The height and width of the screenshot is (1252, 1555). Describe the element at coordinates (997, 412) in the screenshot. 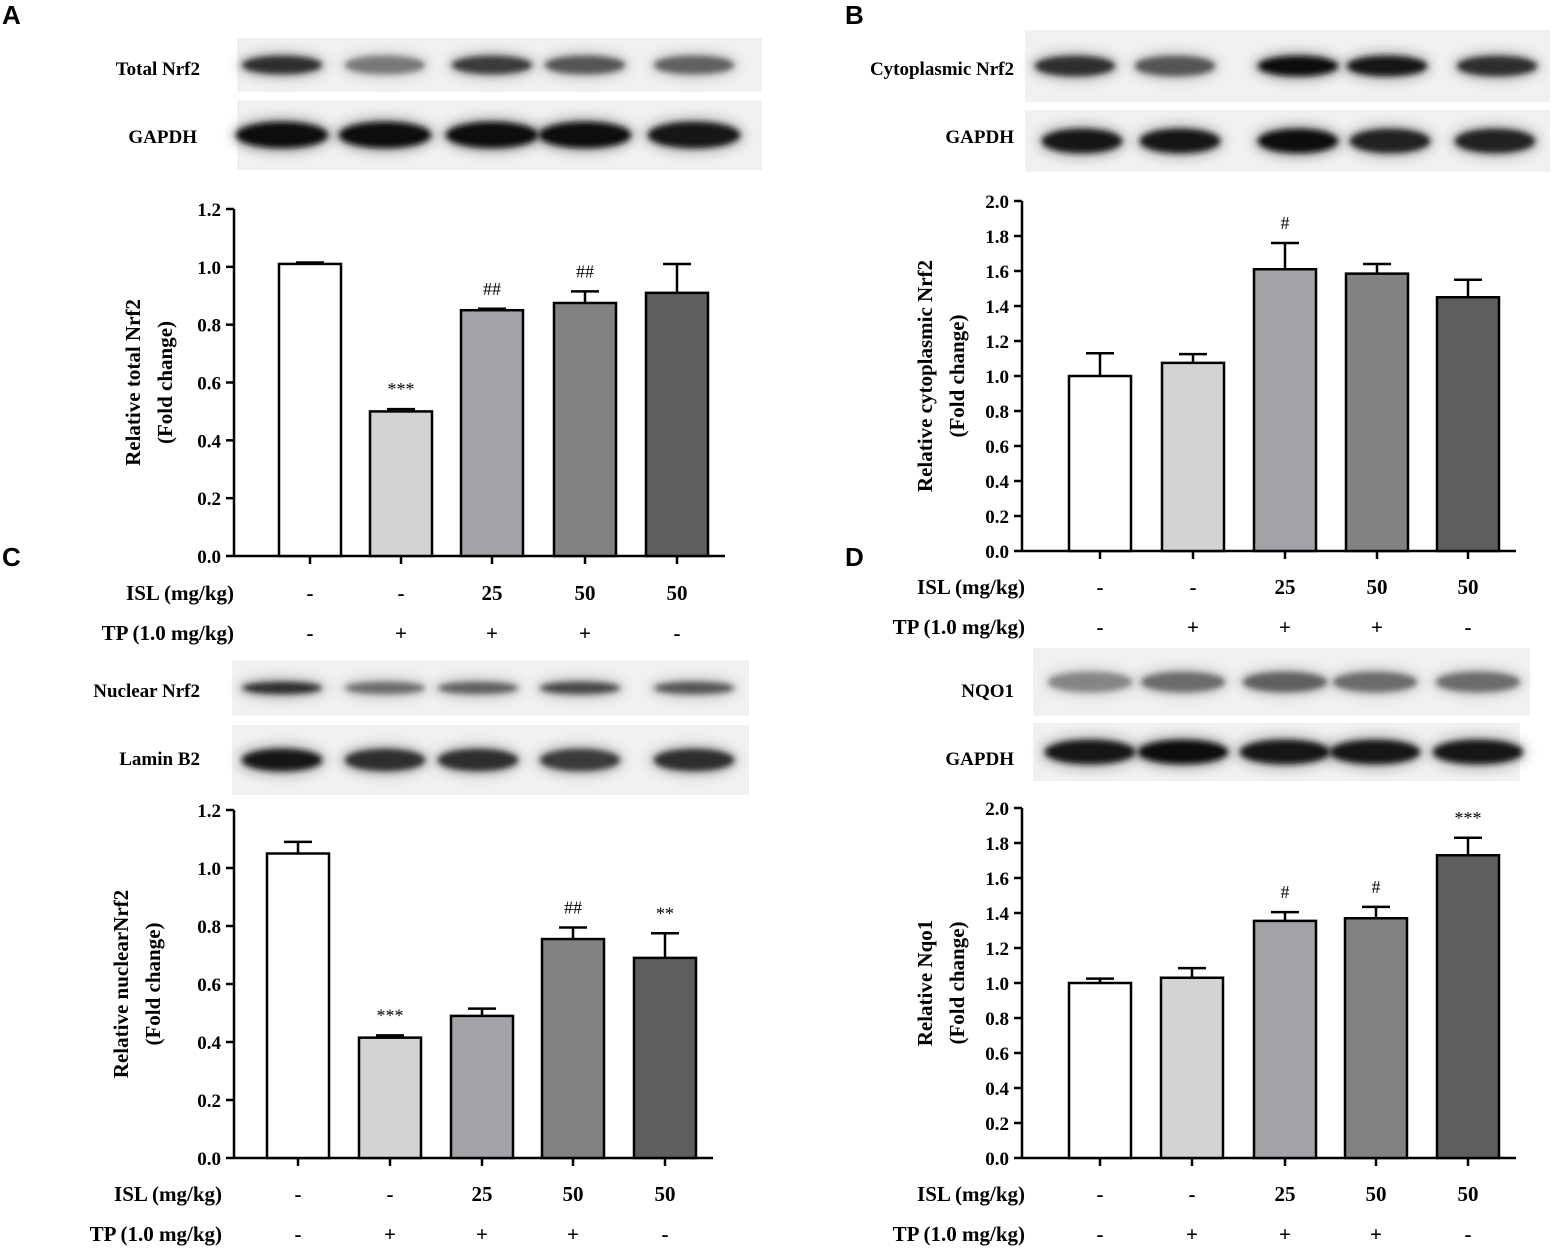

I see `y-tick-label: 0.8` at that location.